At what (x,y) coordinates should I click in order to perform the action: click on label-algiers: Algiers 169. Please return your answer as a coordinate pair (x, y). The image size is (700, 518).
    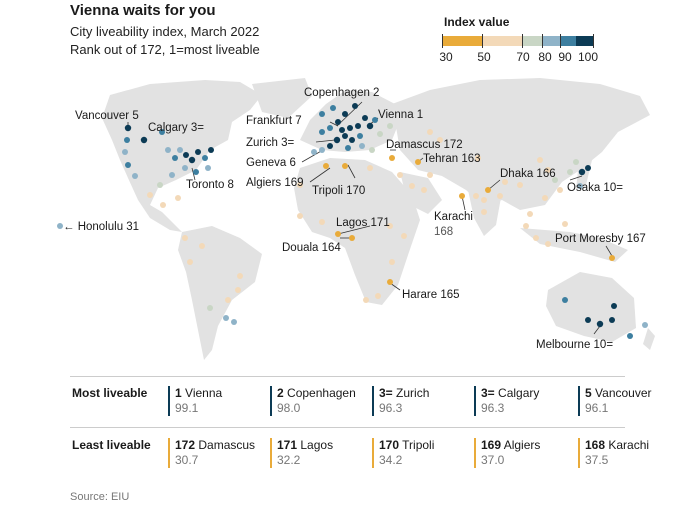
    Looking at the image, I should click on (275, 183).